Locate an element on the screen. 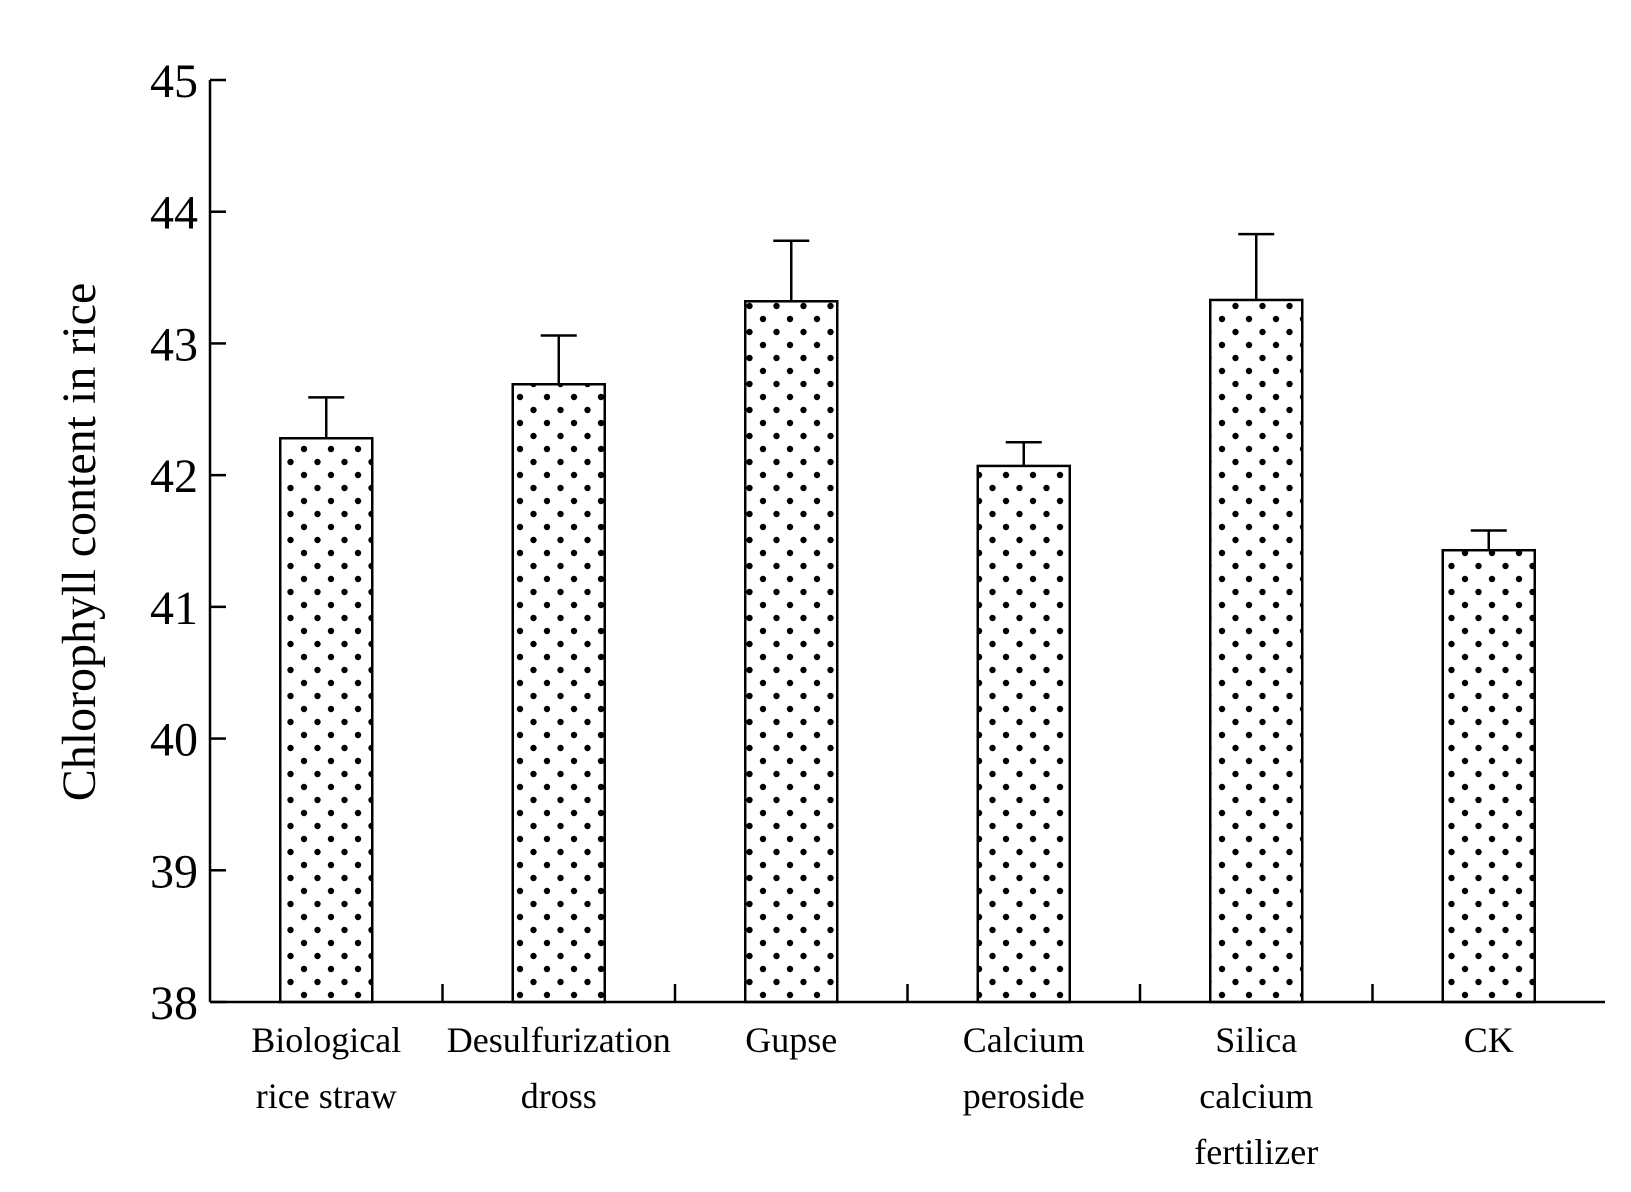 This screenshot has height=1192, width=1631. y-tick-label: 44 is located at coordinates (174, 213).